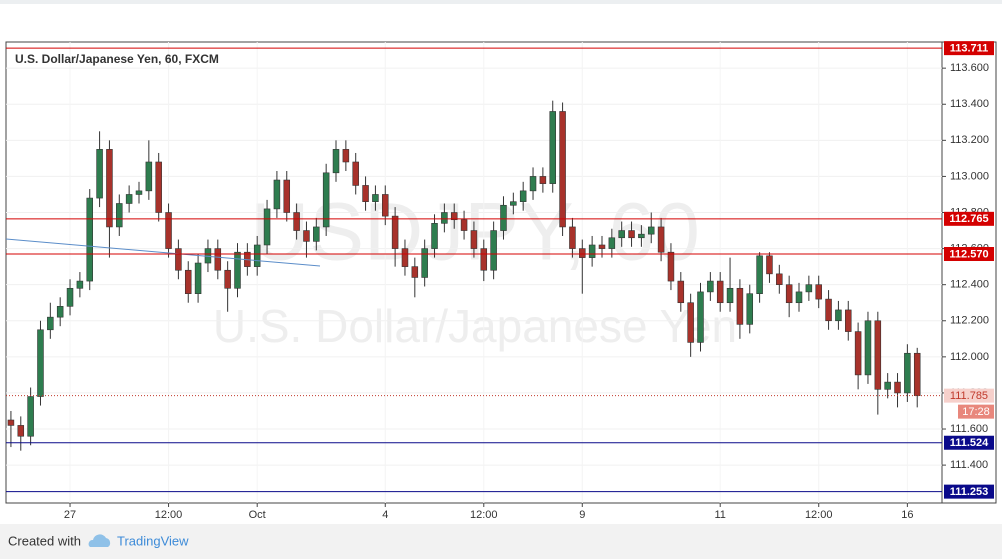 The width and height of the screenshot is (1002, 559). Describe the element at coordinates (70, 515) in the screenshot. I see `x-tick-label: 27` at that location.